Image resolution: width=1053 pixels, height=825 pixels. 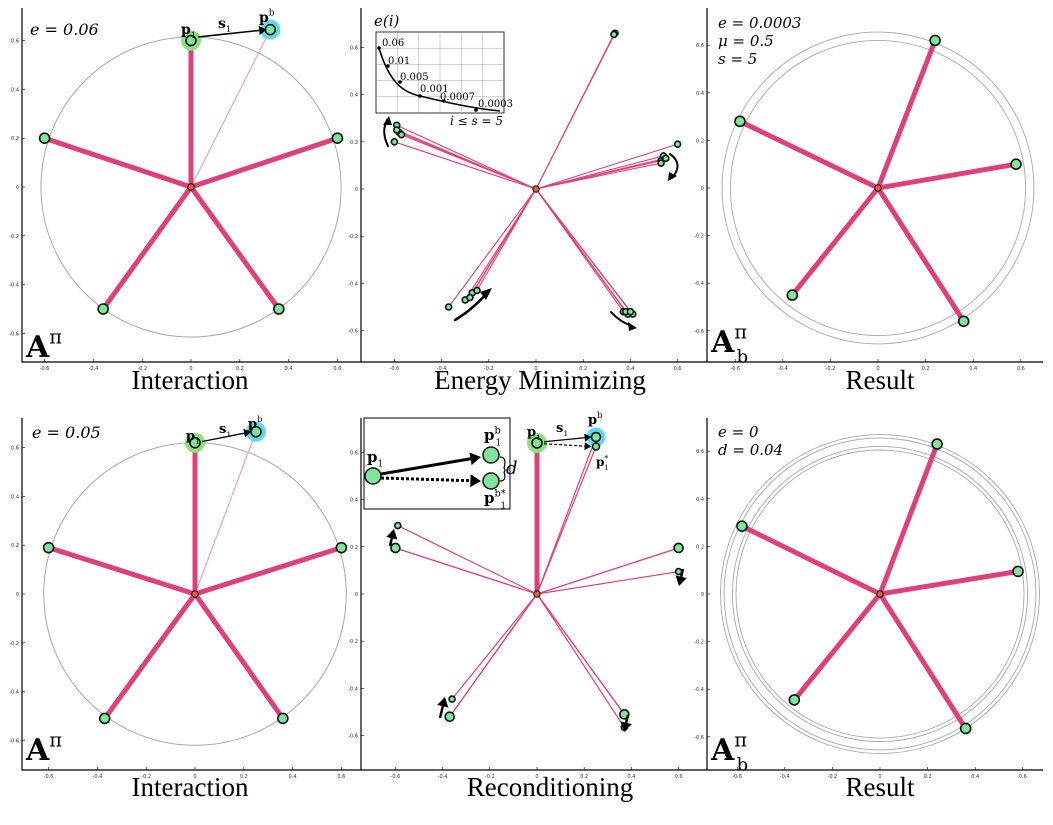 What do you see at coordinates (399, 61) in the screenshot?
I see `inset-value-1: 0.01` at bounding box center [399, 61].